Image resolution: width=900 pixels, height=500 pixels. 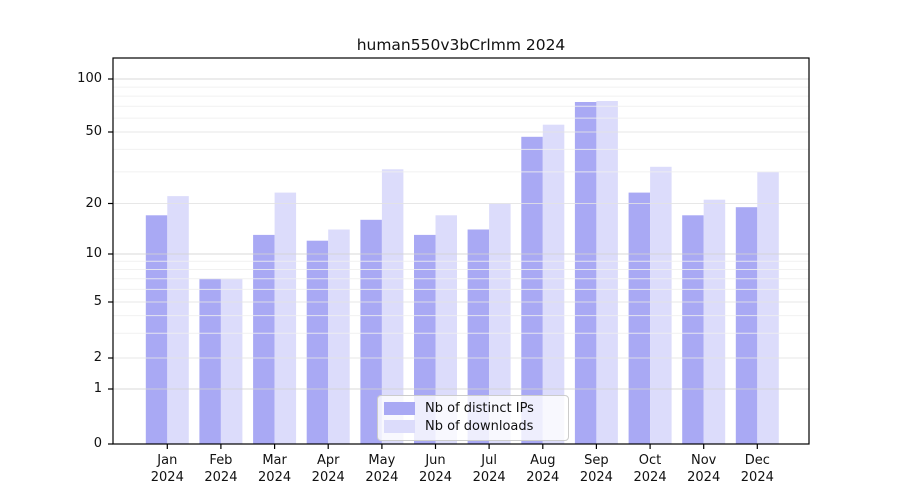 I want to click on legend-item-downloads: Nb of downloads, so click(x=472, y=426).